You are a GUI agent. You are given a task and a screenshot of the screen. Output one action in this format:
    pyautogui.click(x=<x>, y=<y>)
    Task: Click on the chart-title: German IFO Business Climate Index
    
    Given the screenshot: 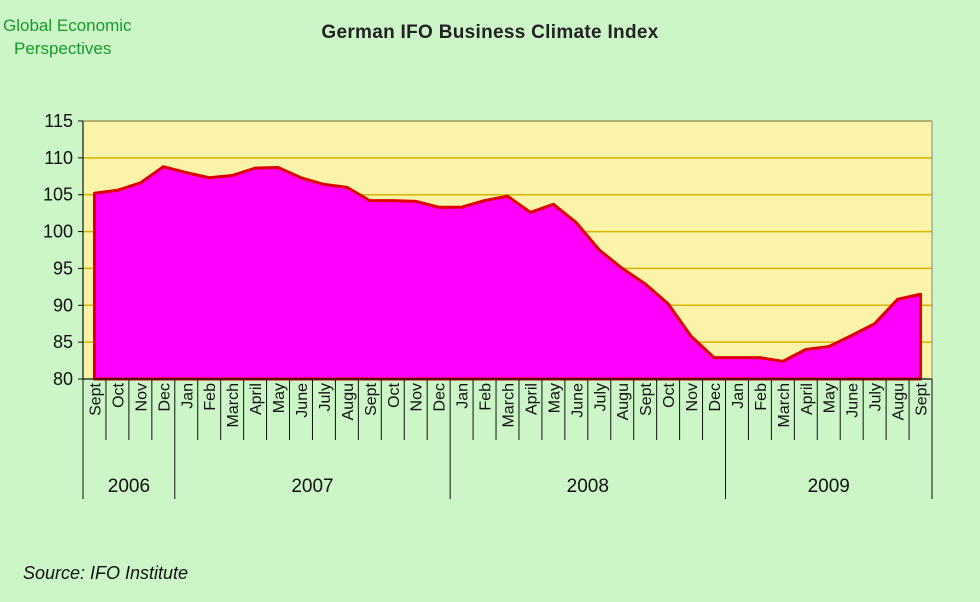 What is the action you would take?
    pyautogui.click(x=490, y=32)
    